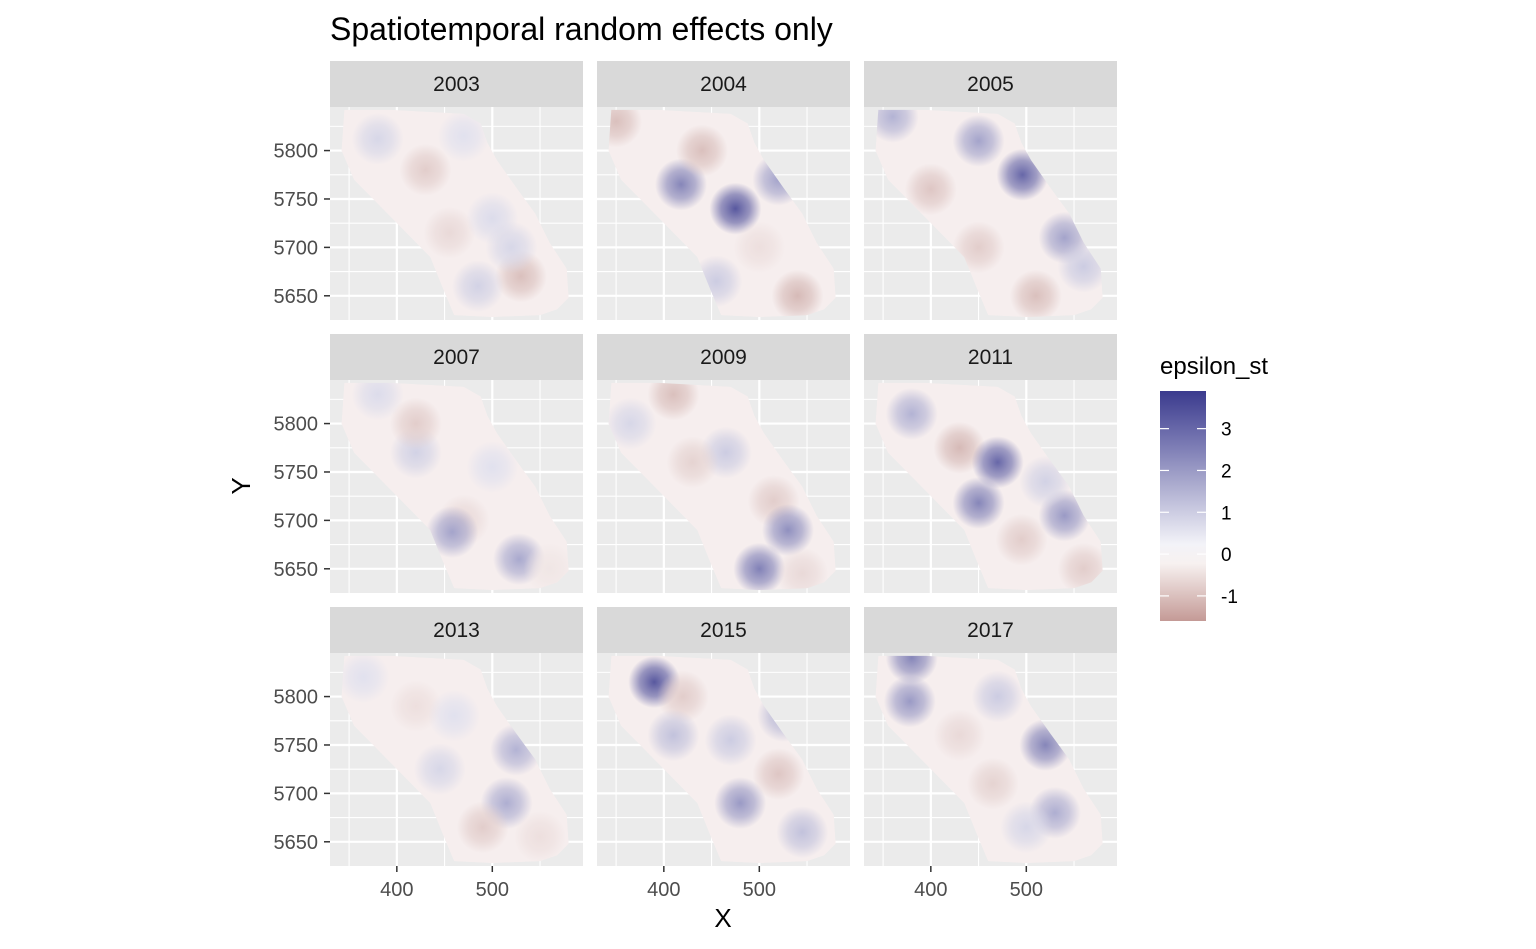 Image resolution: width=1536 pixels, height=949 pixels. I want to click on legend-tick-label: 2, so click(1226, 471).